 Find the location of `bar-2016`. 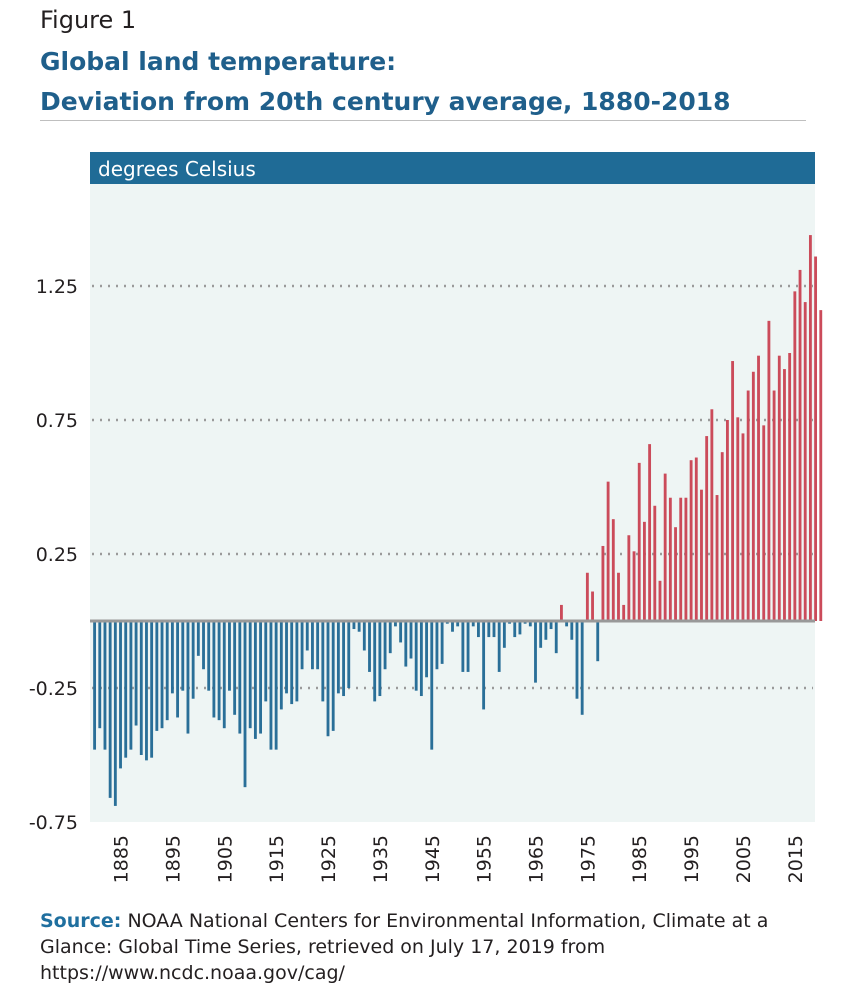

bar-2016 is located at coordinates (800, 445).